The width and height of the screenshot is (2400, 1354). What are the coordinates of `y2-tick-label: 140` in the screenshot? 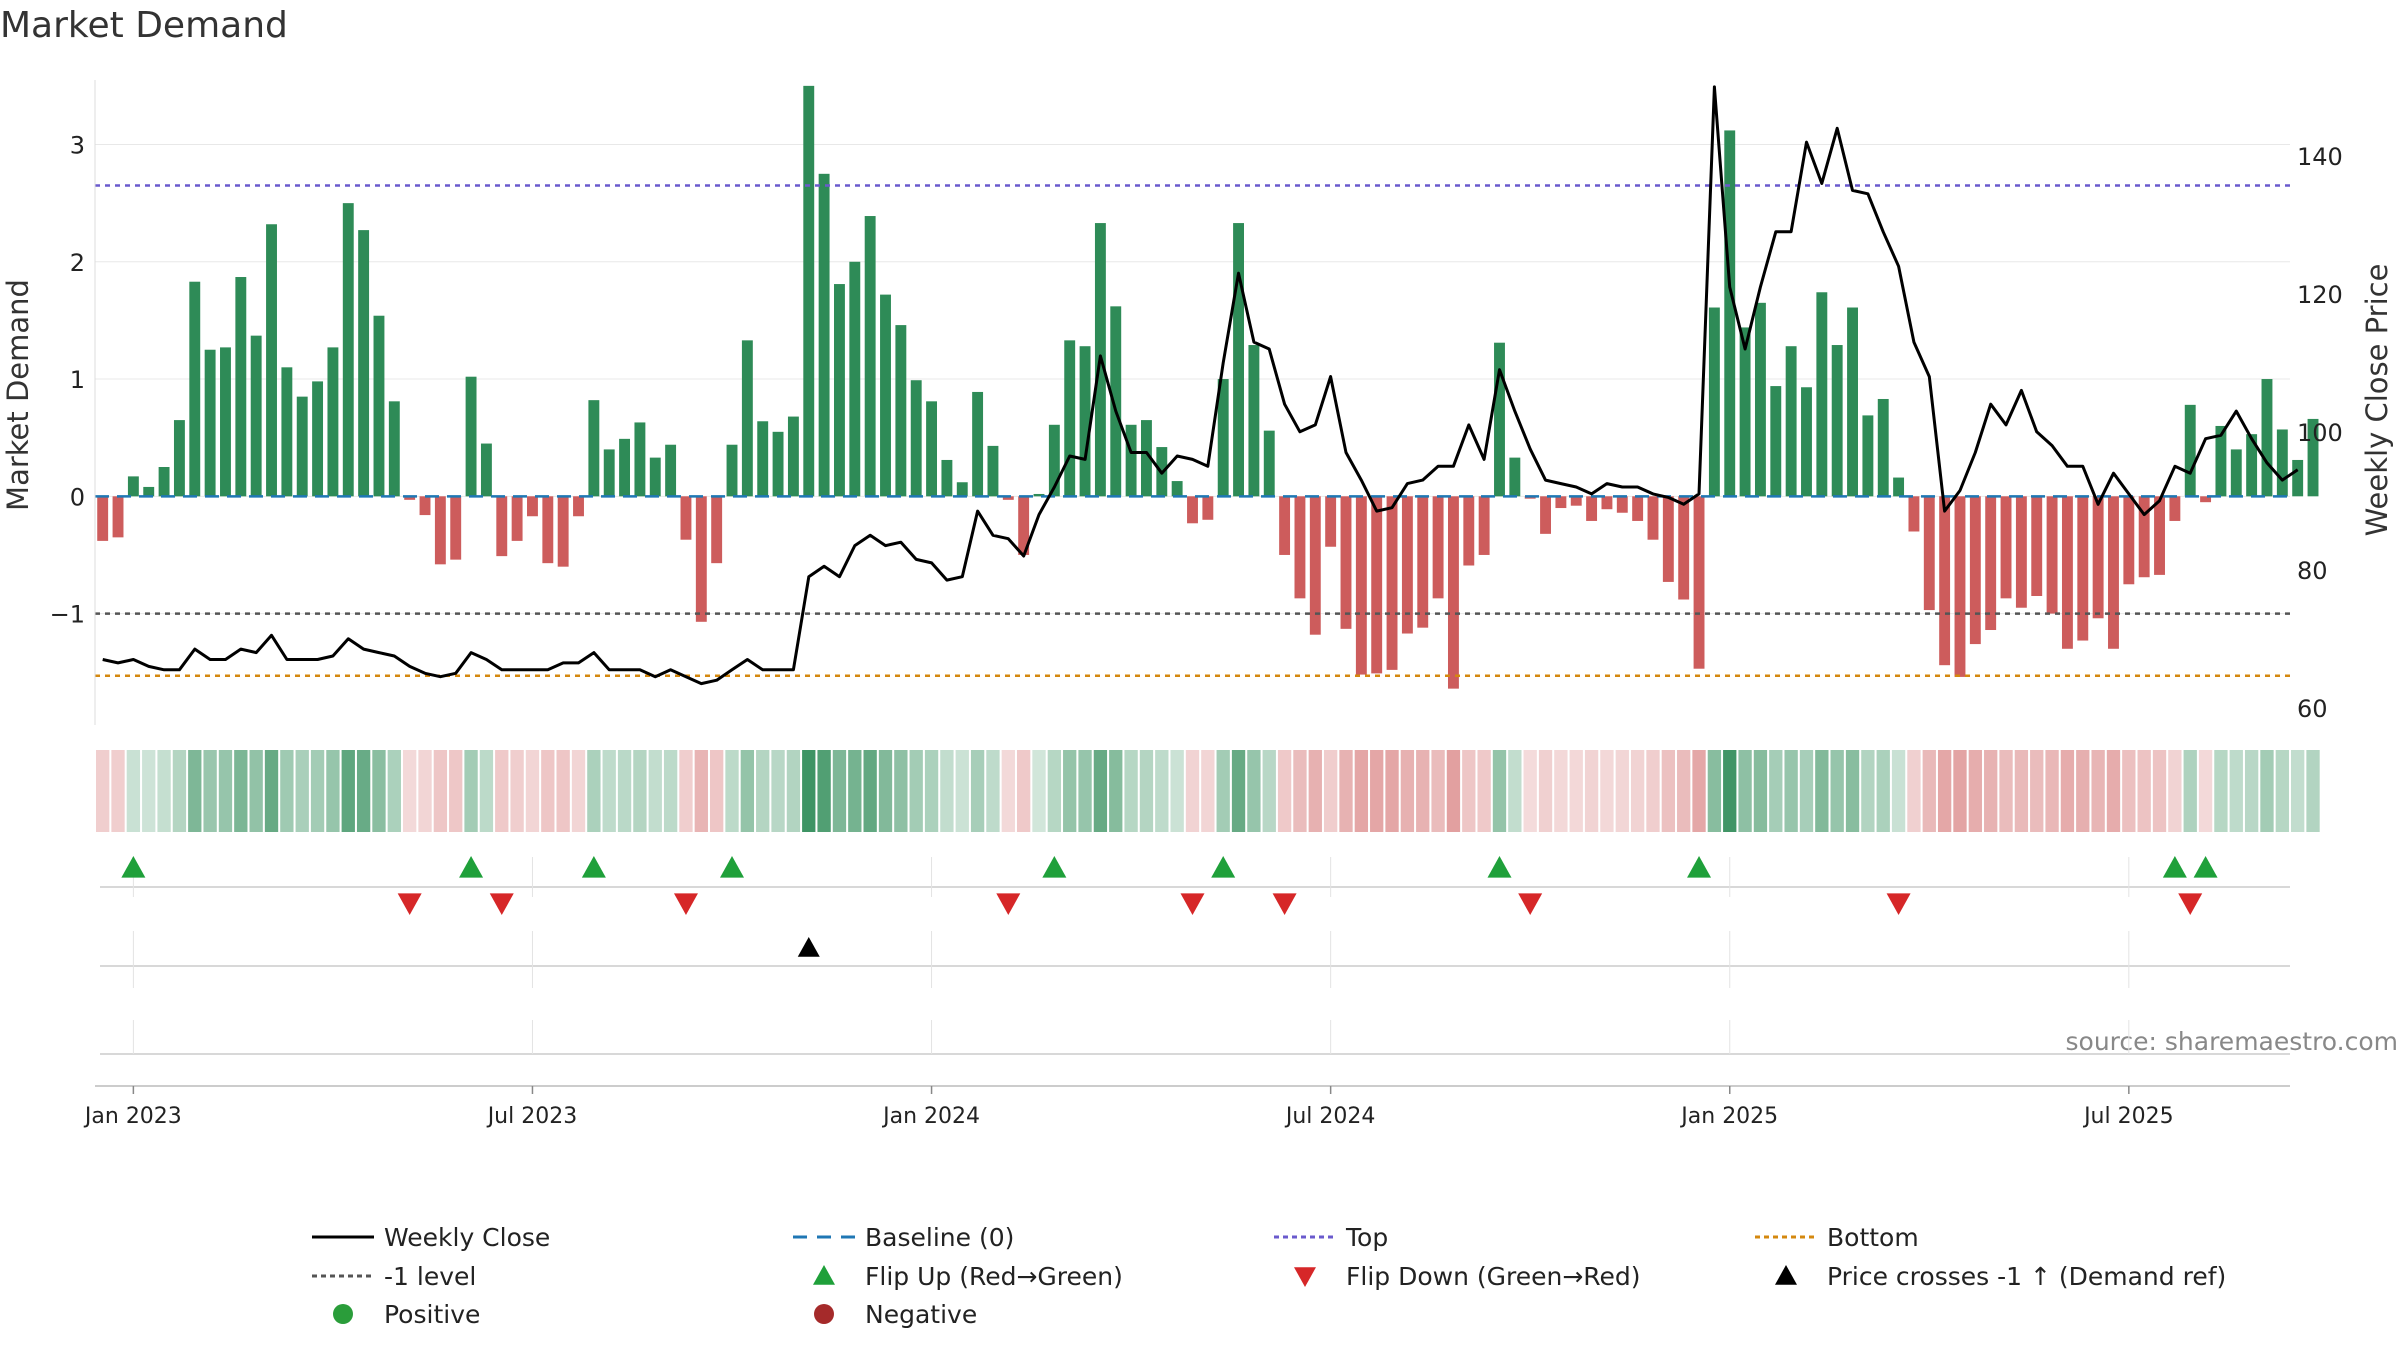 It's located at (2320, 157).